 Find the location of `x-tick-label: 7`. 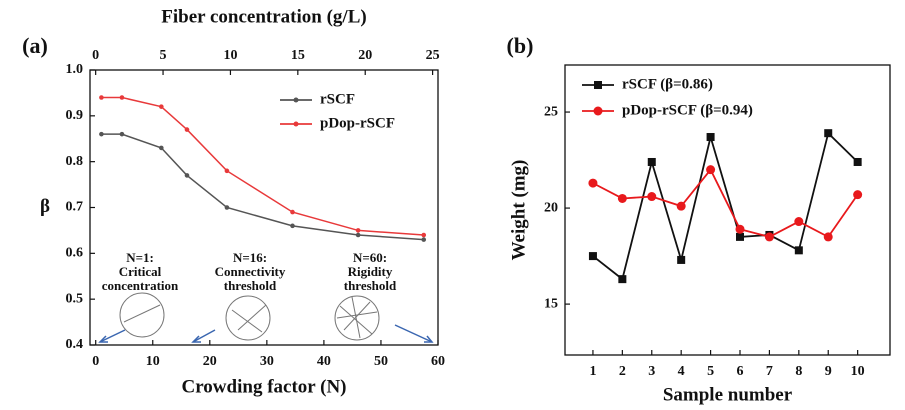

x-tick-label: 7 is located at coordinates (769, 371).